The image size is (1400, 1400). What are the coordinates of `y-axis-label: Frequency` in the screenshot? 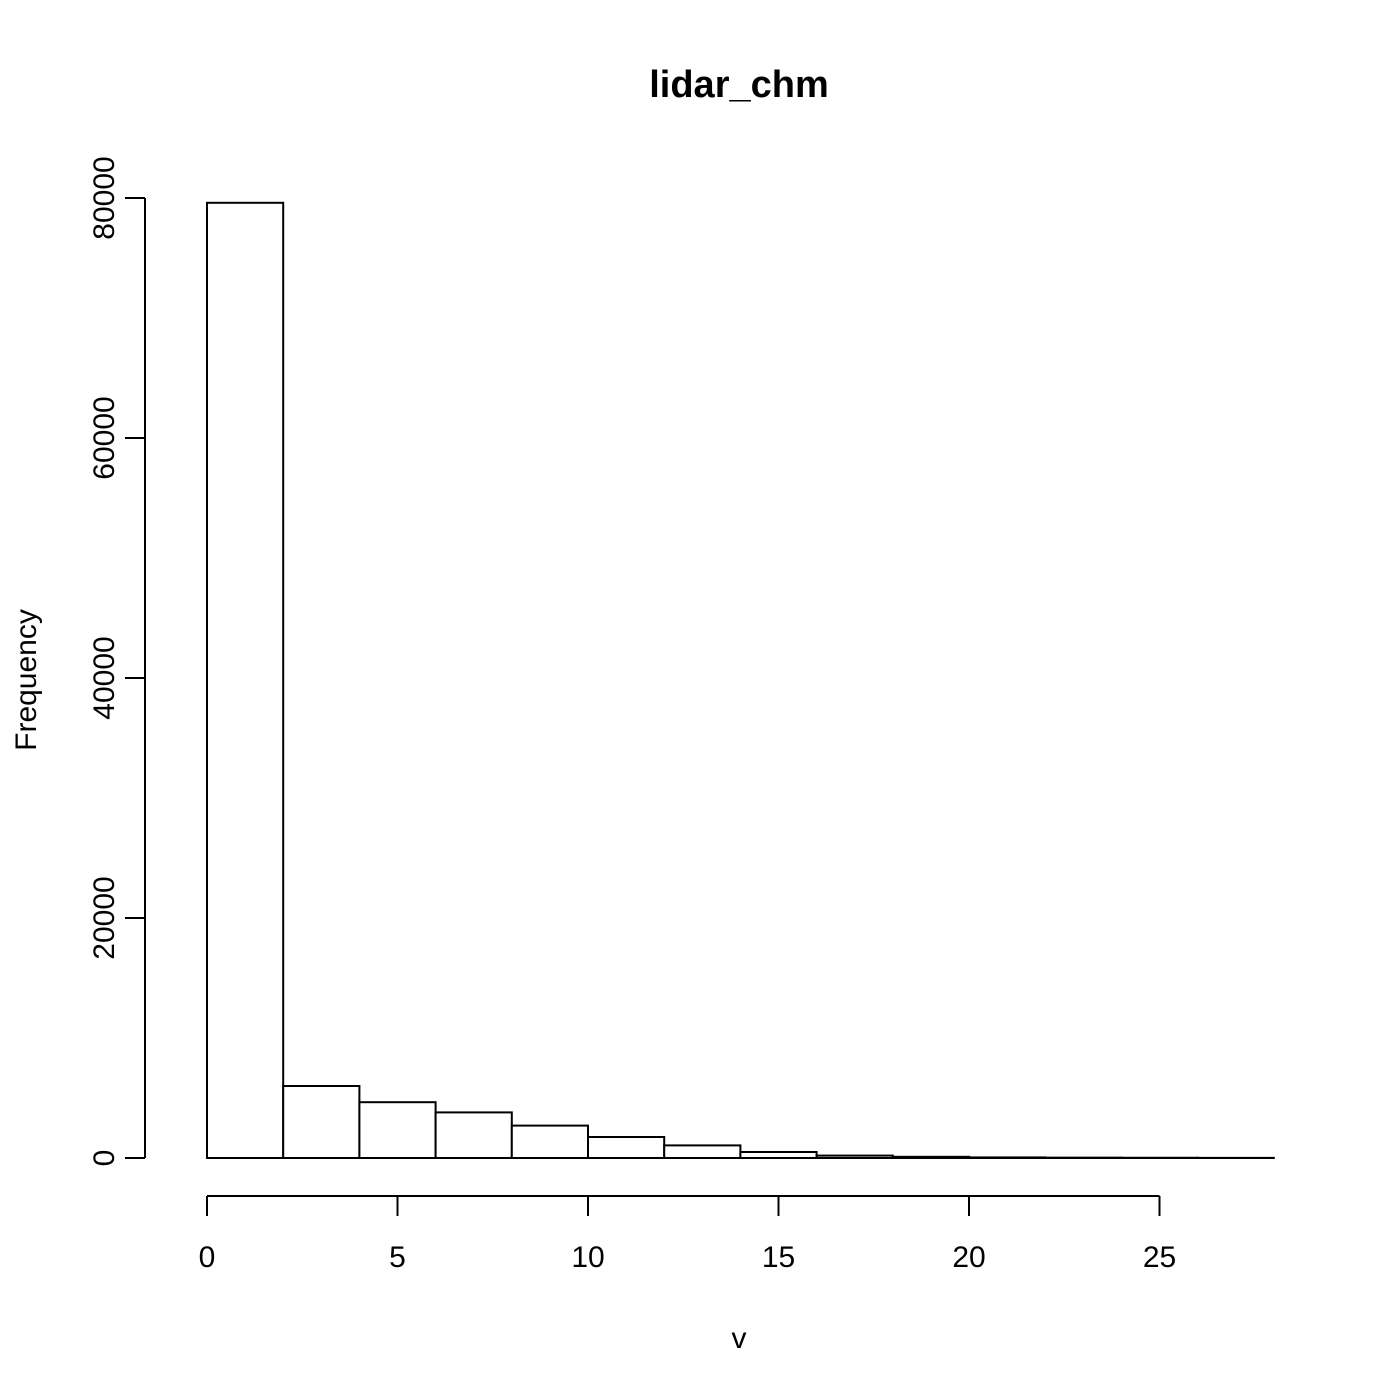 It's located at (26, 680).